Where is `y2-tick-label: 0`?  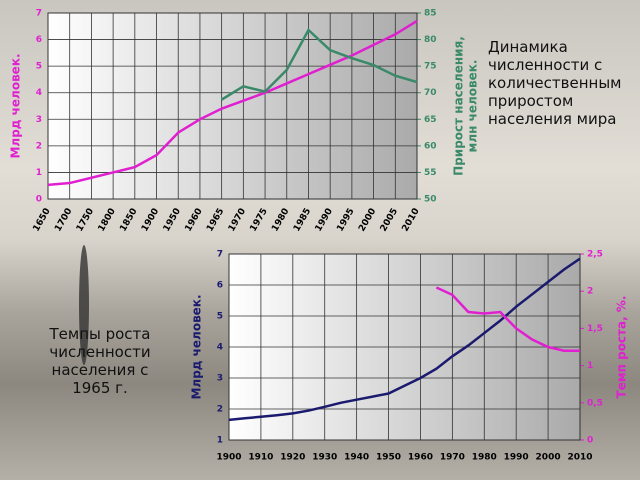 y2-tick-label: 0 is located at coordinates (590, 441).